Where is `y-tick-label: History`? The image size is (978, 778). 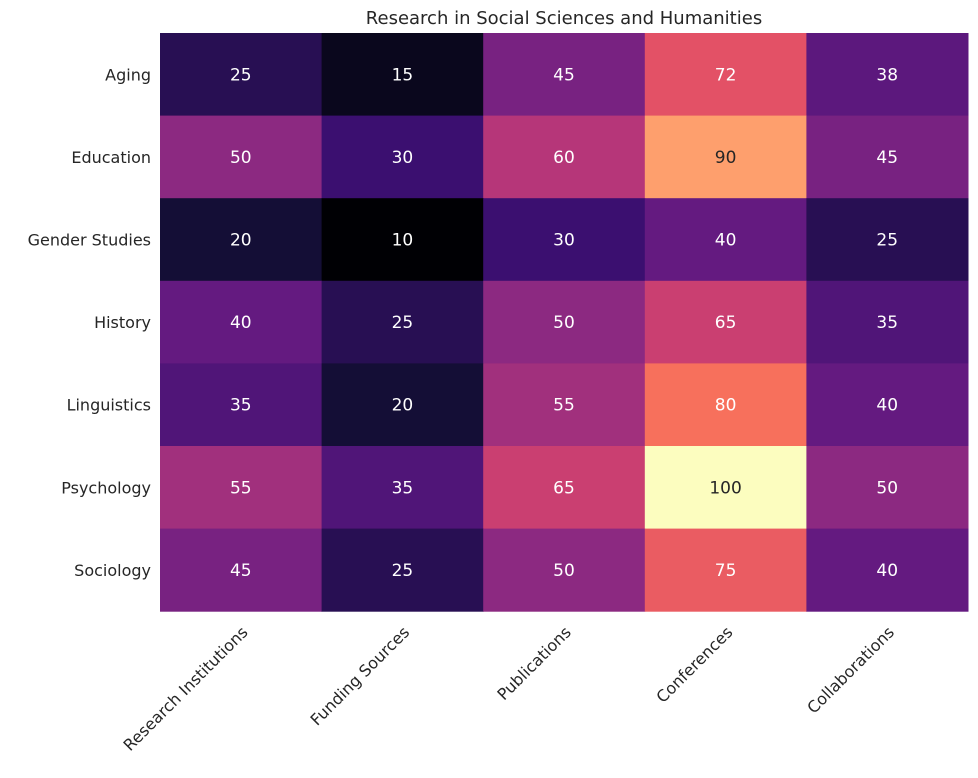
y-tick-label: History is located at coordinates (122, 322).